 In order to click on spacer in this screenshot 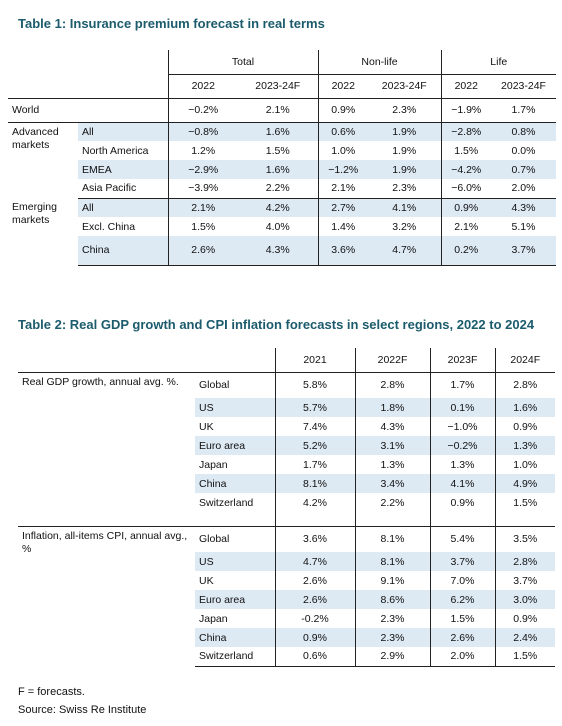, I will do `click(314, 519)`.